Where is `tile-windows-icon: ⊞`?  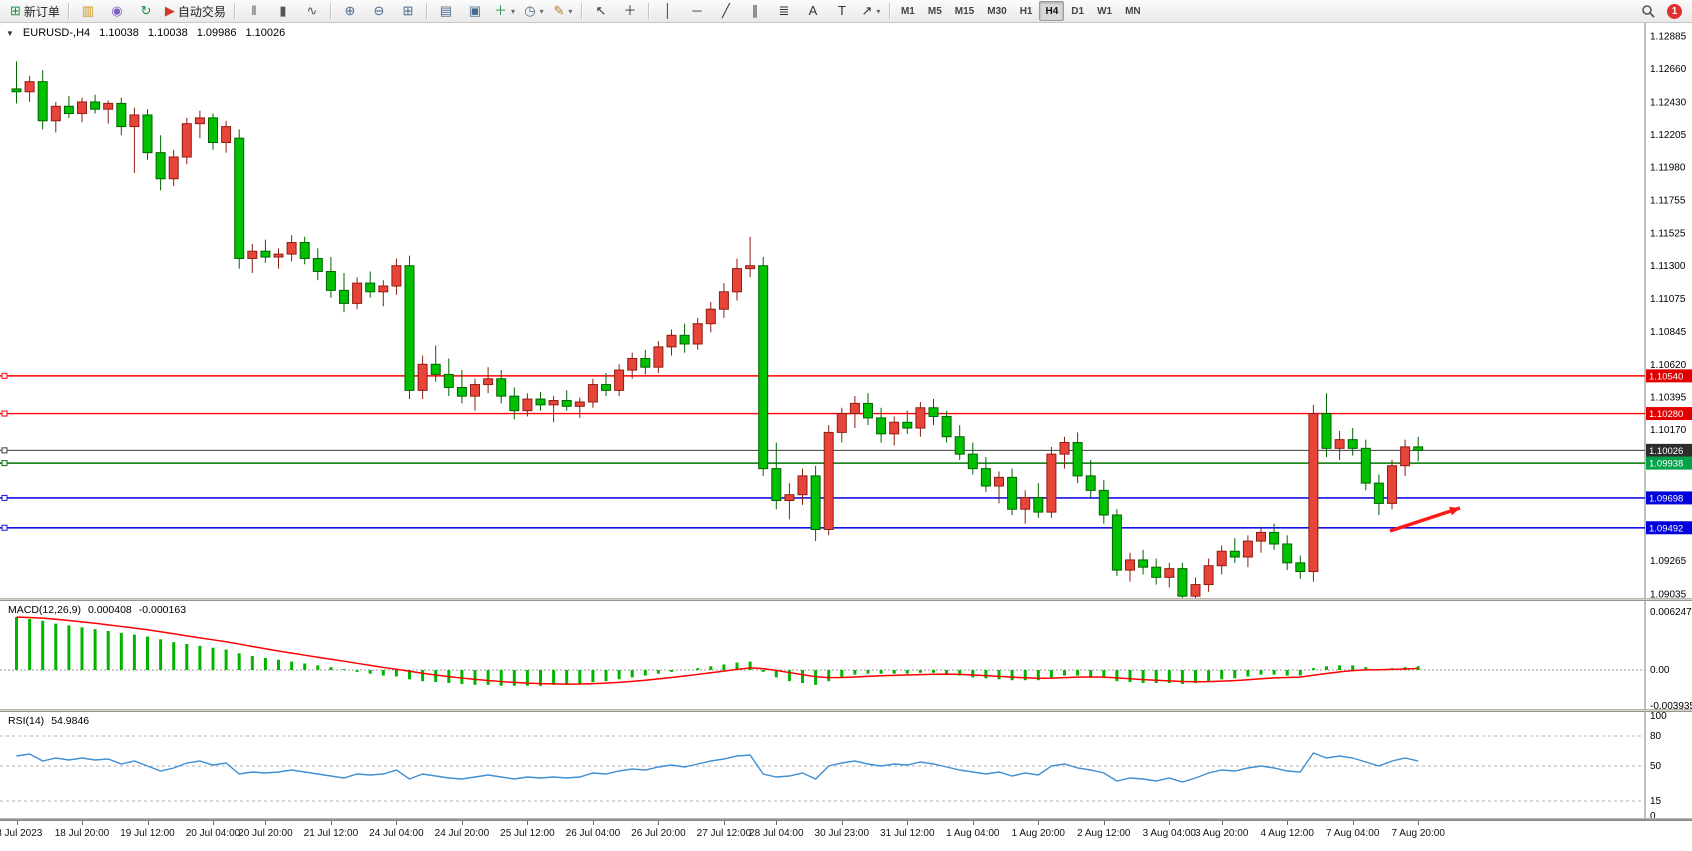 tile-windows-icon: ⊞ is located at coordinates (408, 10).